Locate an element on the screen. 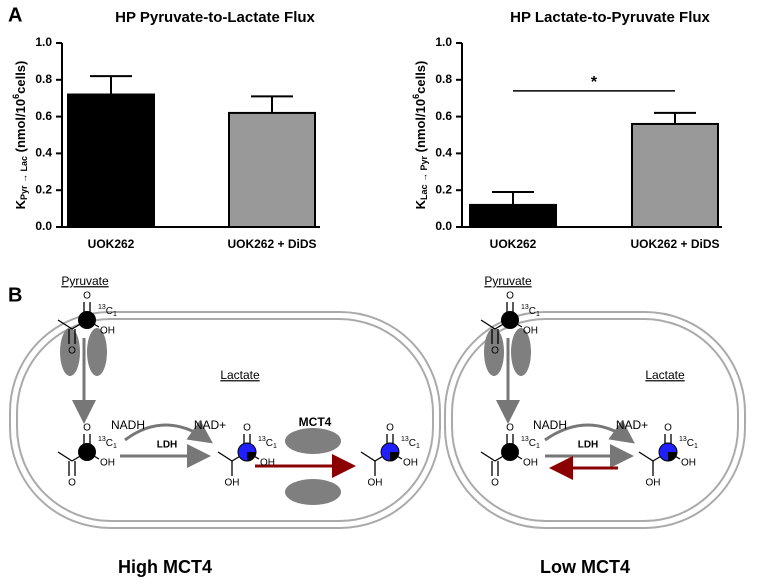 Image resolution: width=757 pixels, height=588 pixels. panel-label: B is located at coordinates (15, 295).